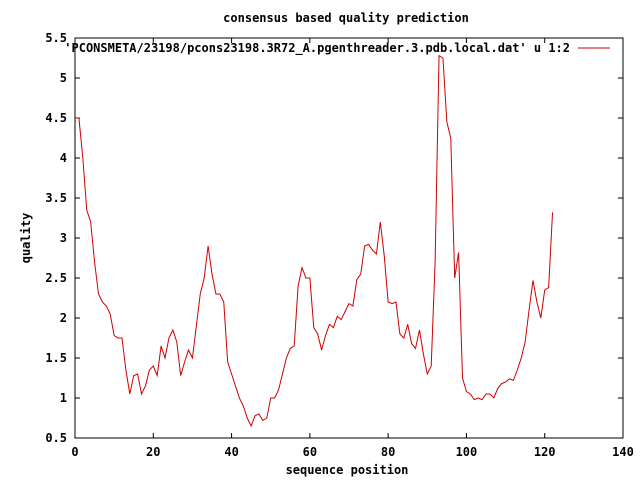  I want to click on y-axis-label: quality, so click(26, 238).